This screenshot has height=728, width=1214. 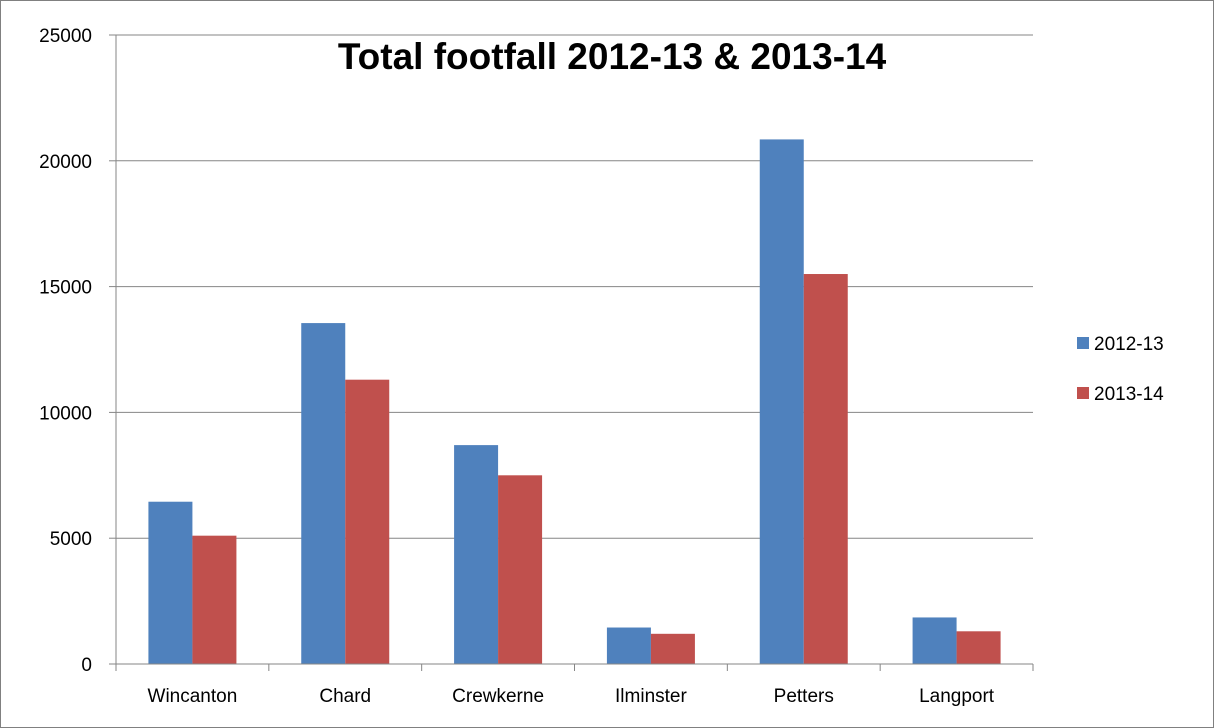 What do you see at coordinates (65, 162) in the screenshot?
I see `y-tick-label: 20000` at bounding box center [65, 162].